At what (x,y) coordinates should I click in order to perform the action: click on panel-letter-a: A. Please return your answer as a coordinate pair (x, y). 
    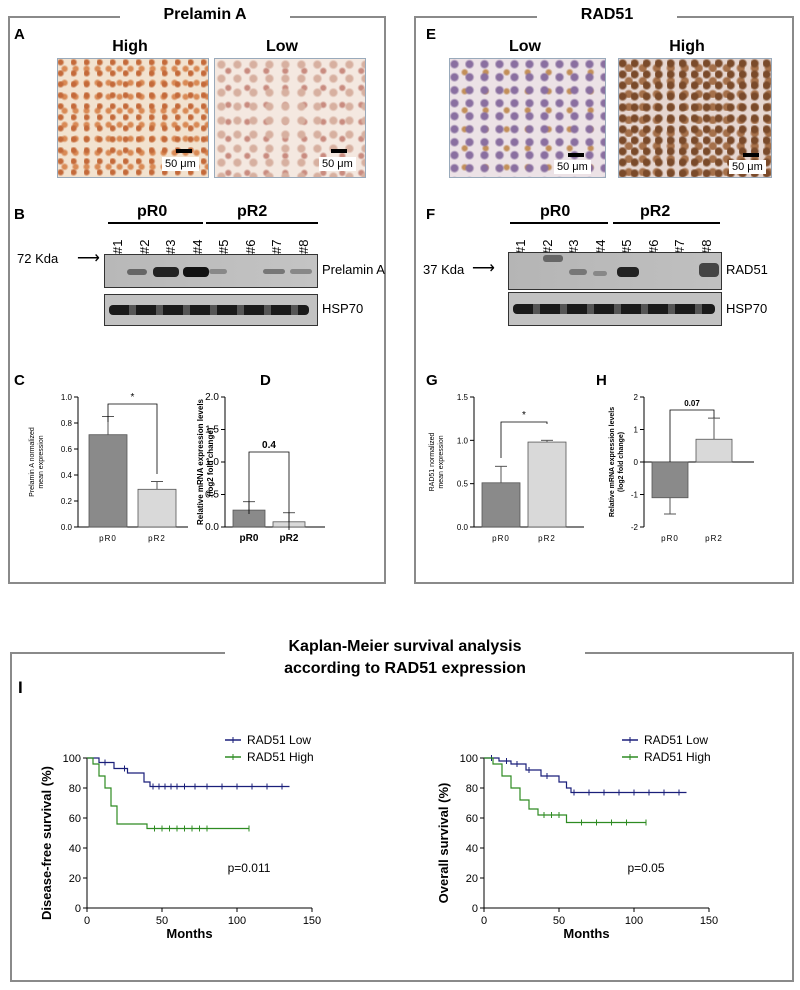
    Looking at the image, I should click on (19, 34).